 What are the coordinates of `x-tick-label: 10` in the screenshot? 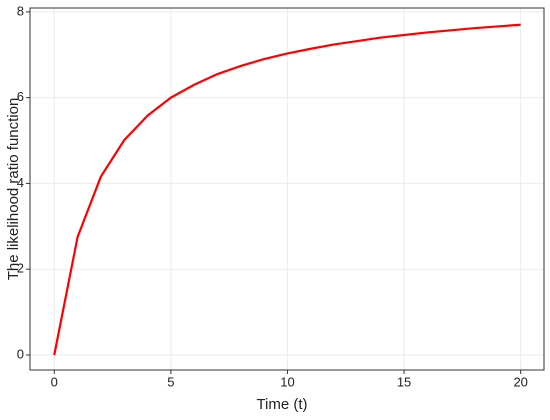 It's located at (287, 381).